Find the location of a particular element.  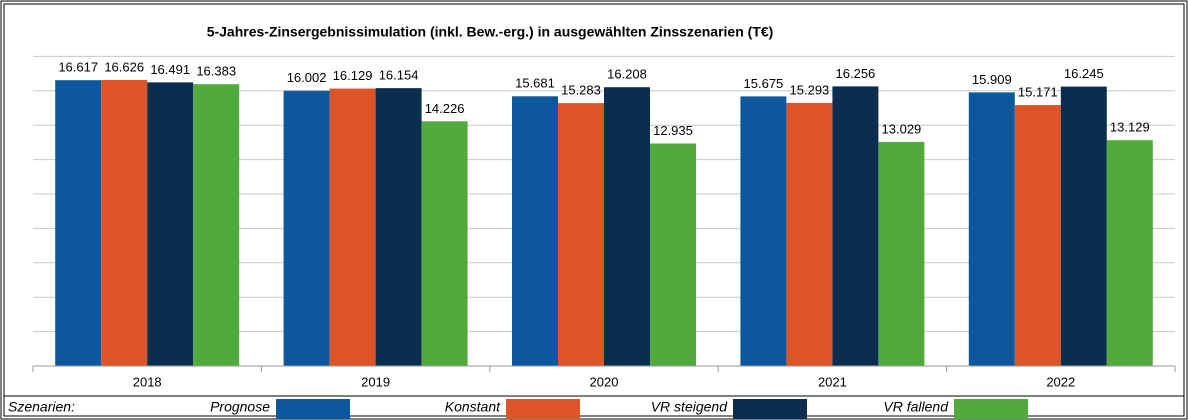

value-label: 16.617 is located at coordinates (78, 67).